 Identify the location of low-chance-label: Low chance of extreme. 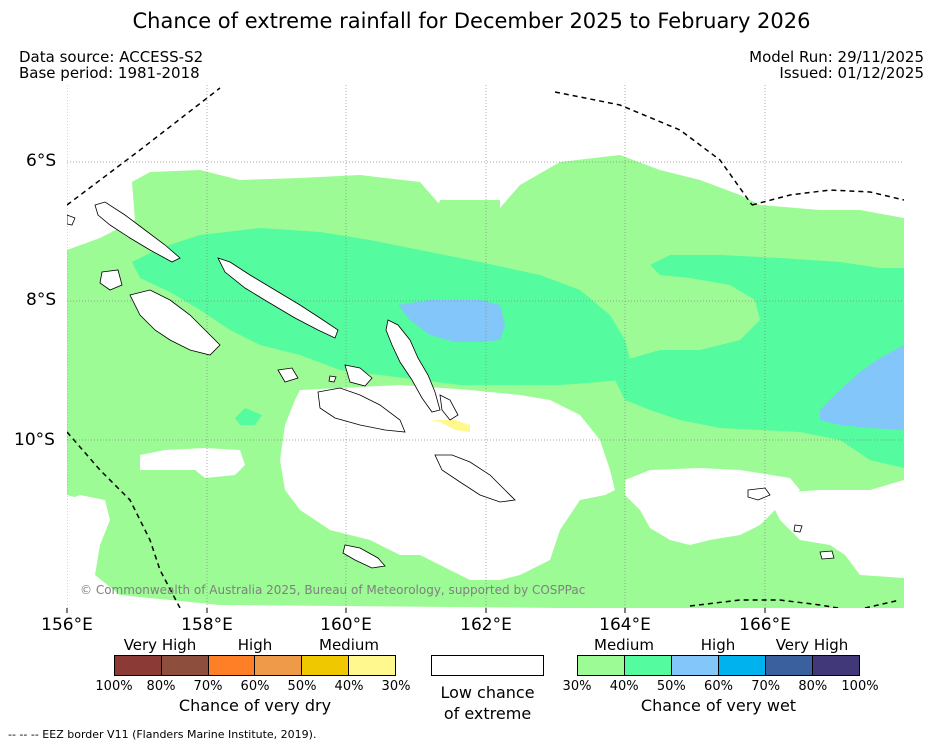
(487, 703).